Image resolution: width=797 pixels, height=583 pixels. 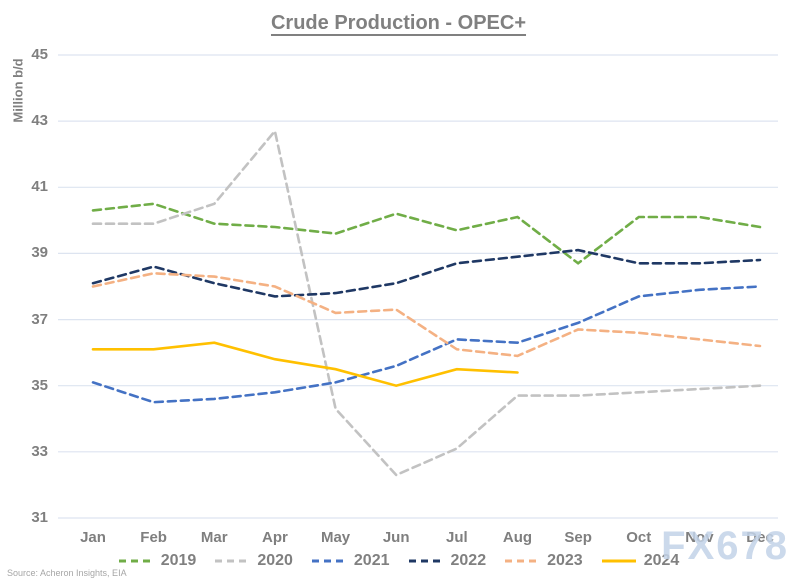 I want to click on y-tick-label: 35, so click(x=39, y=385).